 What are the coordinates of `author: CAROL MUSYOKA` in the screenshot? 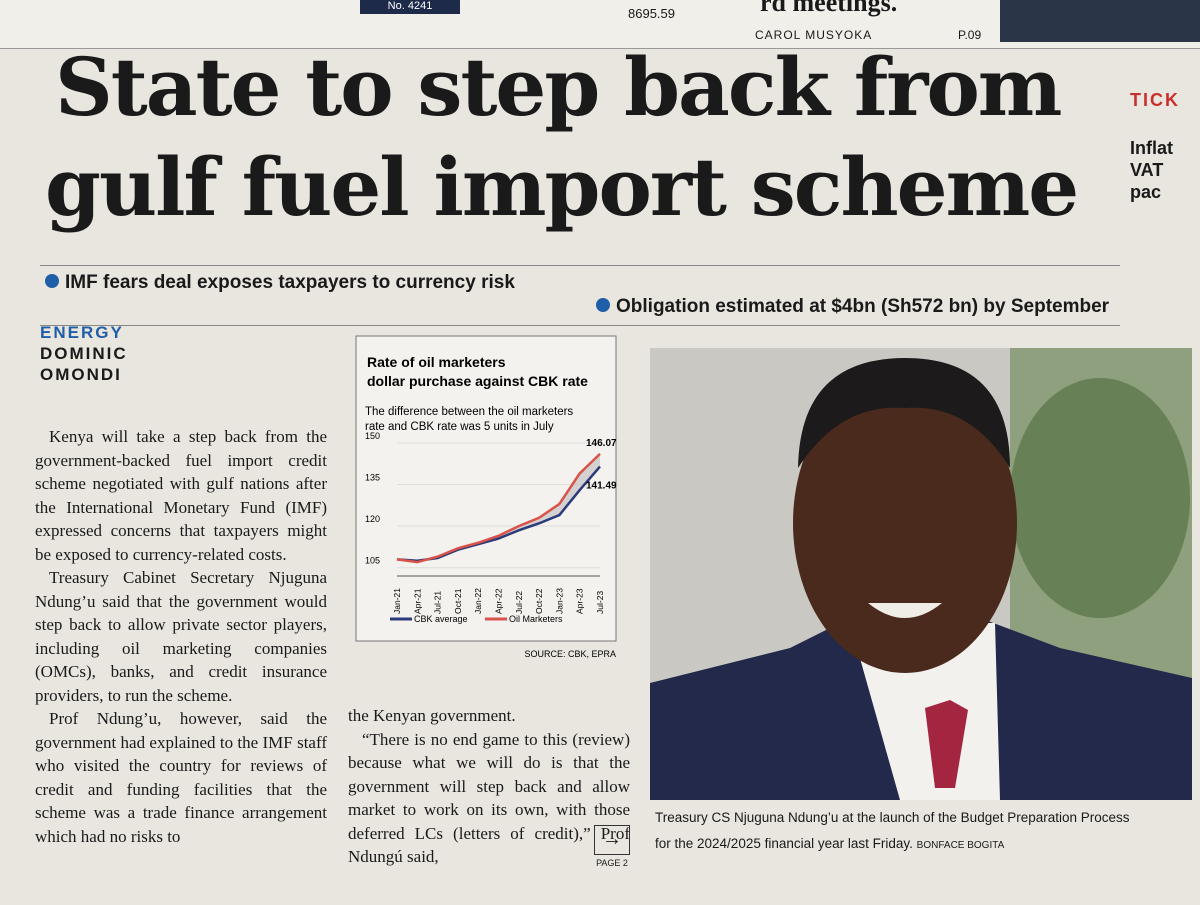 It's located at (814, 35).